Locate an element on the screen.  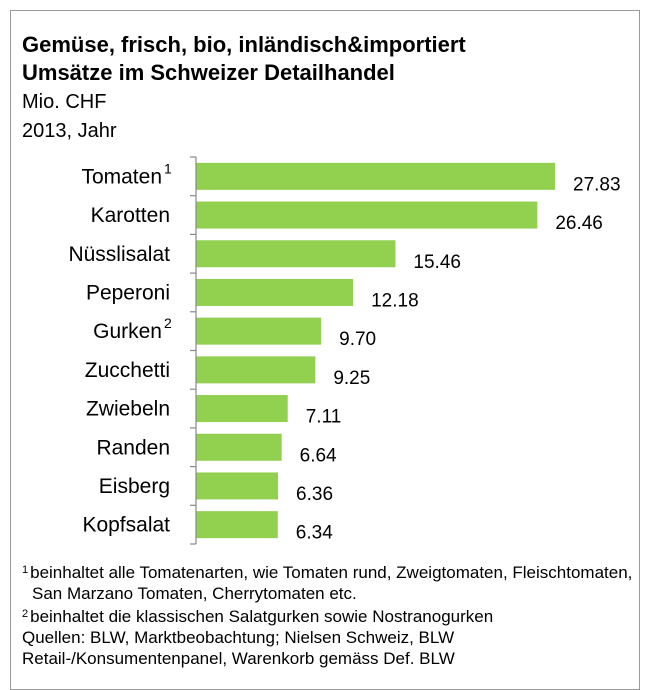
footnote-mark: 2 is located at coordinates (25, 614).